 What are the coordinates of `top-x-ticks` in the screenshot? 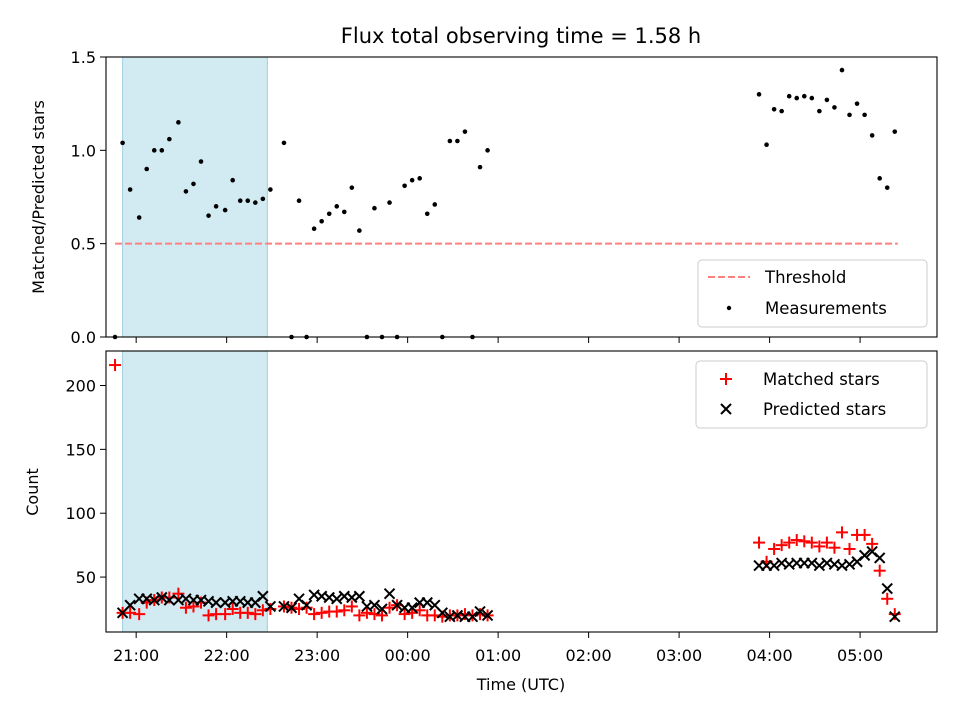 It's located at (498, 340).